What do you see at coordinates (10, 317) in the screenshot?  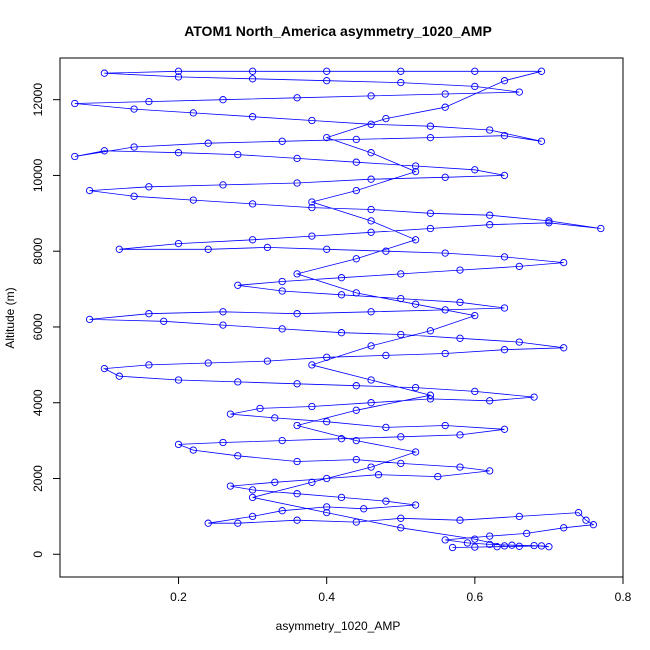 I see `y-axis-label: Altitude (m)` at bounding box center [10, 317].